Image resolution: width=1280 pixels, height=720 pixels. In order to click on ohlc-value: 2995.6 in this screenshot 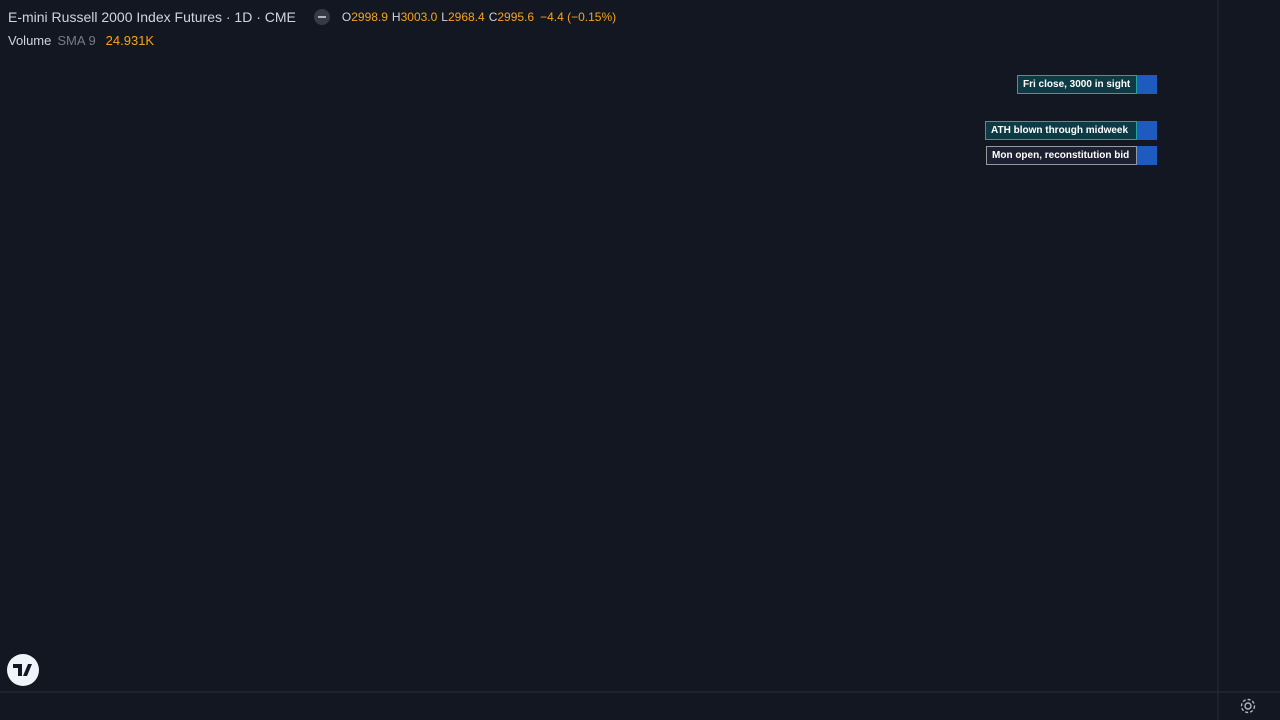, I will do `click(516, 17)`.